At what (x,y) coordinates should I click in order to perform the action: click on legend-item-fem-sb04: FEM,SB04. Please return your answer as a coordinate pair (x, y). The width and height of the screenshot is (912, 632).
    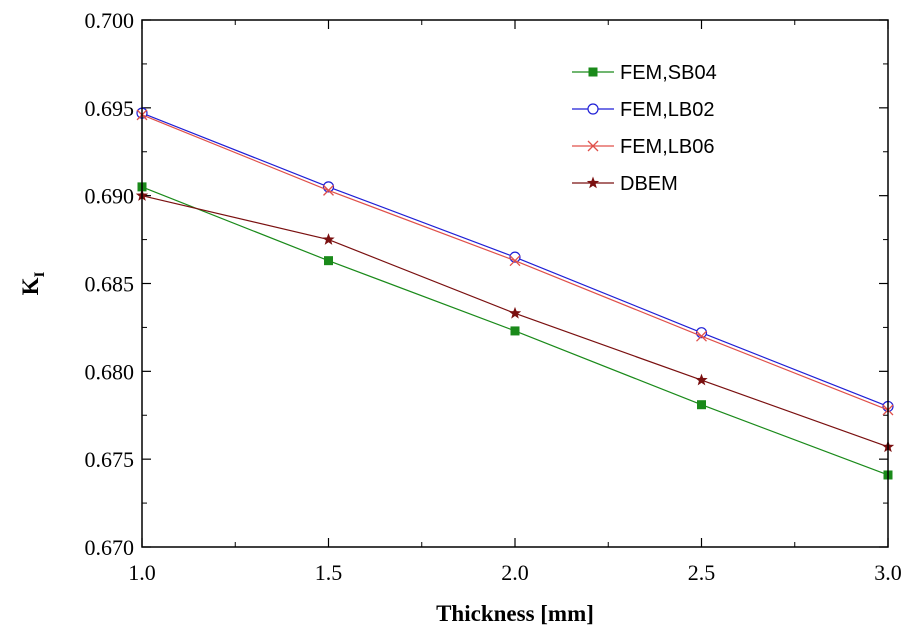
    Looking at the image, I should click on (644, 73).